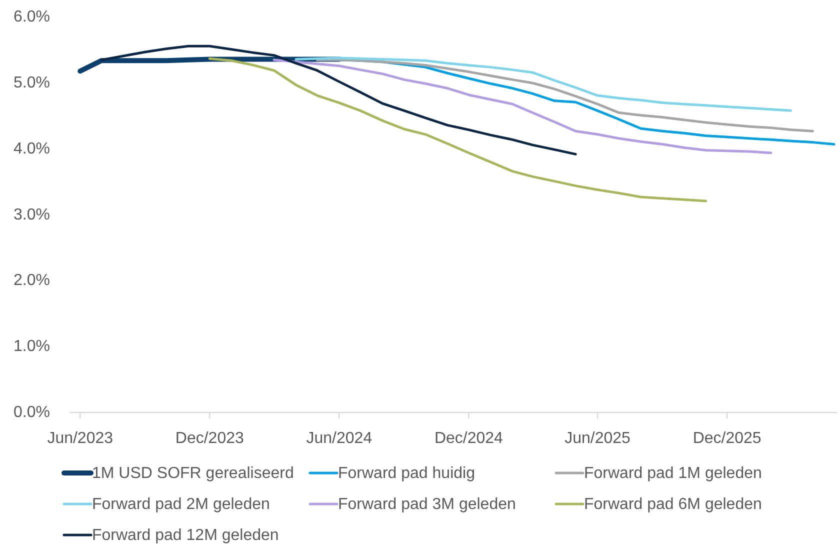 This screenshot has height=546, width=838. What do you see at coordinates (727, 438) in the screenshot?
I see `x-tick-label: Dec/2025` at bounding box center [727, 438].